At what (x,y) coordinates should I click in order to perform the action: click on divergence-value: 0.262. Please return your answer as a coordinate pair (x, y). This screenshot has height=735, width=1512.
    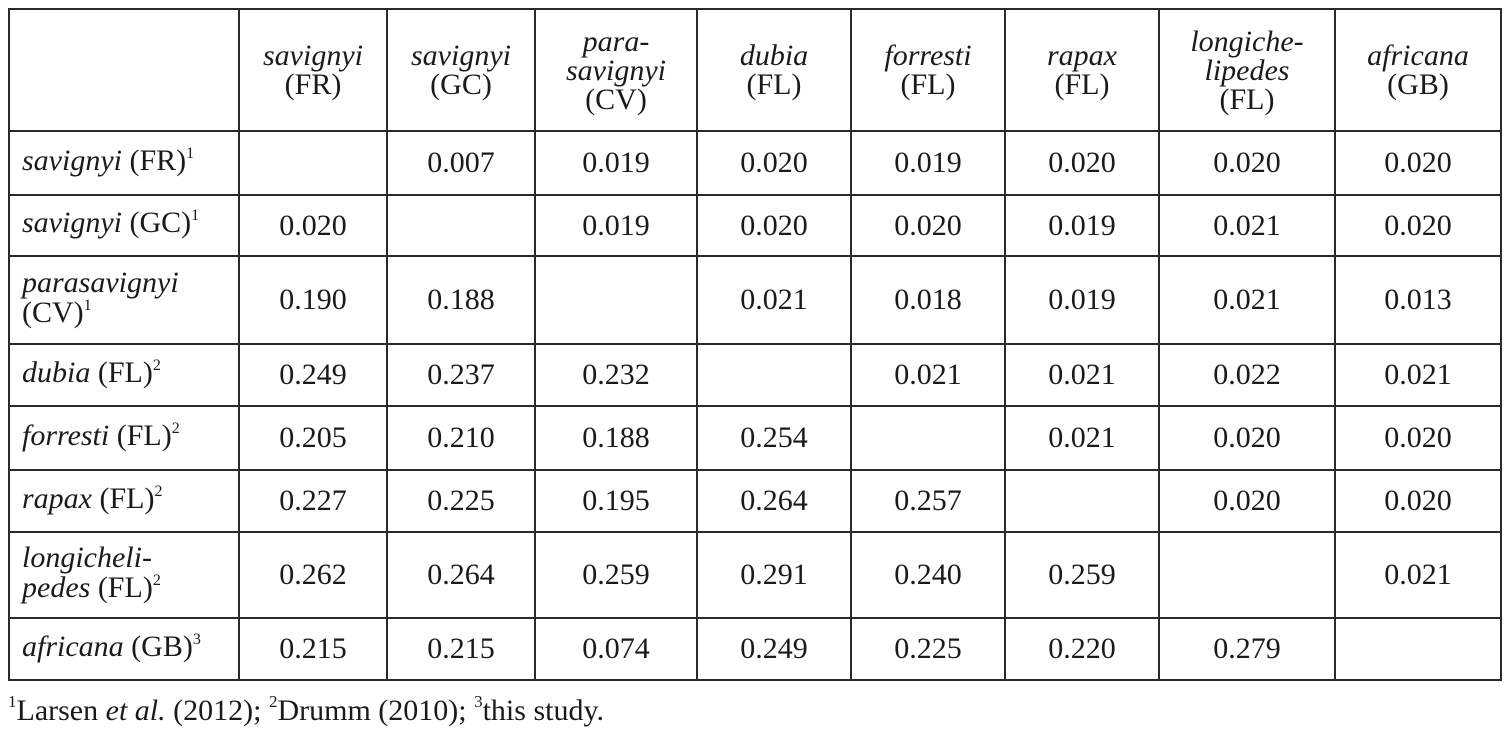
    Looking at the image, I should click on (313, 575).